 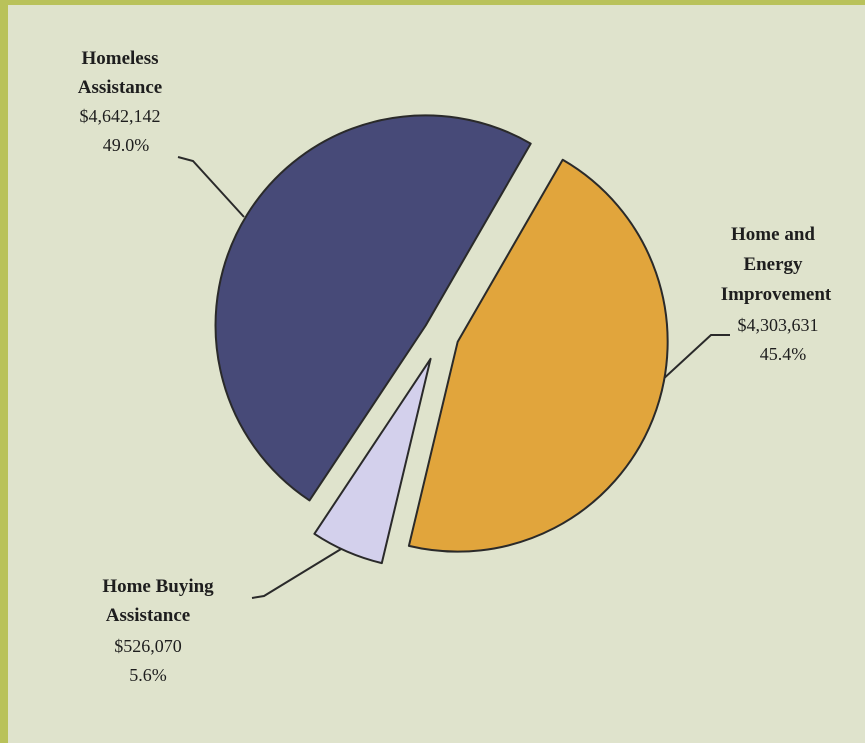 I want to click on leader-line-home-energy, so click(x=688, y=364).